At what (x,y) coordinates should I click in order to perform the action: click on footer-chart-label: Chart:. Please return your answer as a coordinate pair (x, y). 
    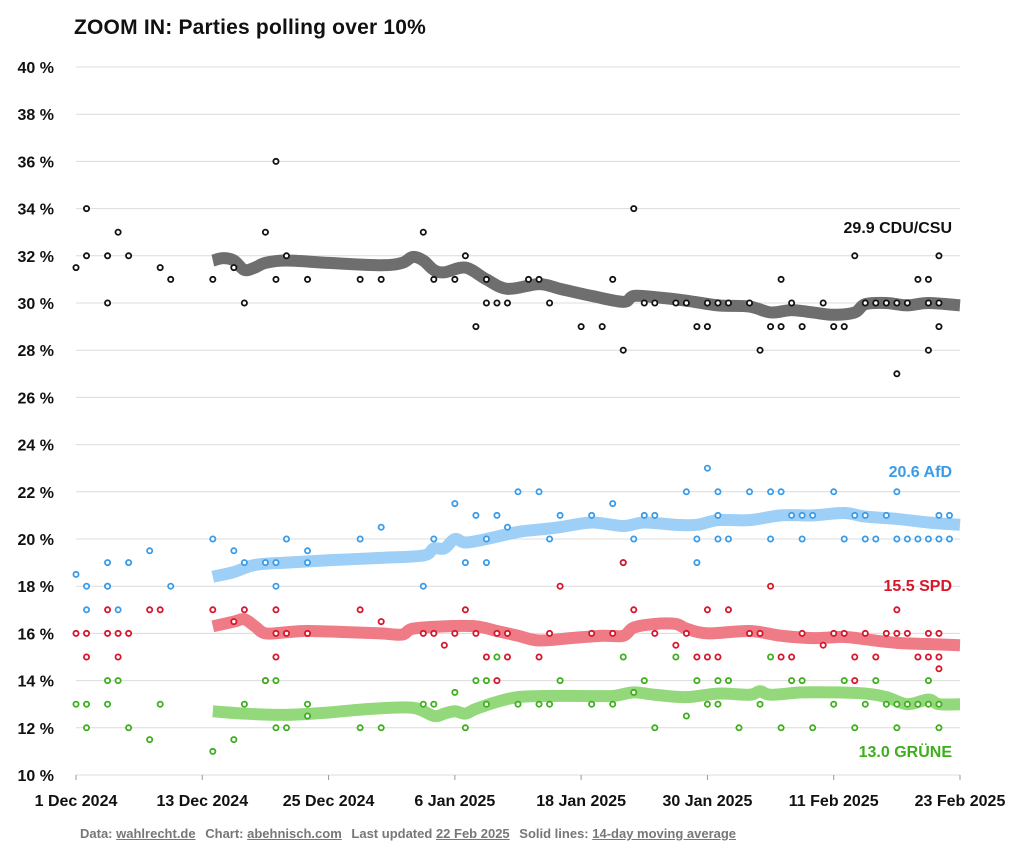
    Looking at the image, I should click on (224, 833).